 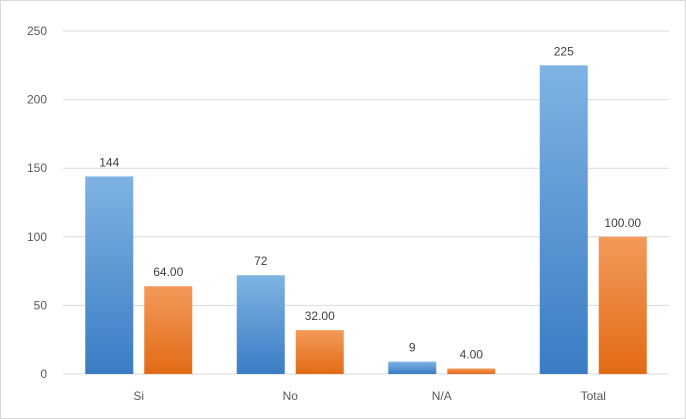 I want to click on y-tick-label: 50, so click(x=41, y=305).